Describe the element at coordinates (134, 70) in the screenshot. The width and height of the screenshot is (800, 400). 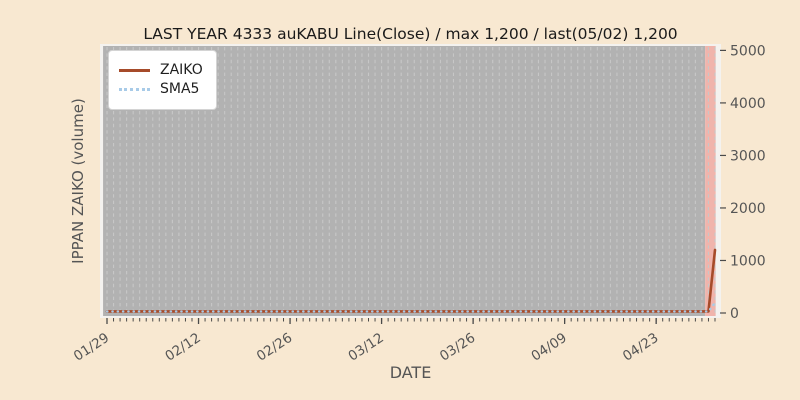
I see `zaiko-line-swatch` at that location.